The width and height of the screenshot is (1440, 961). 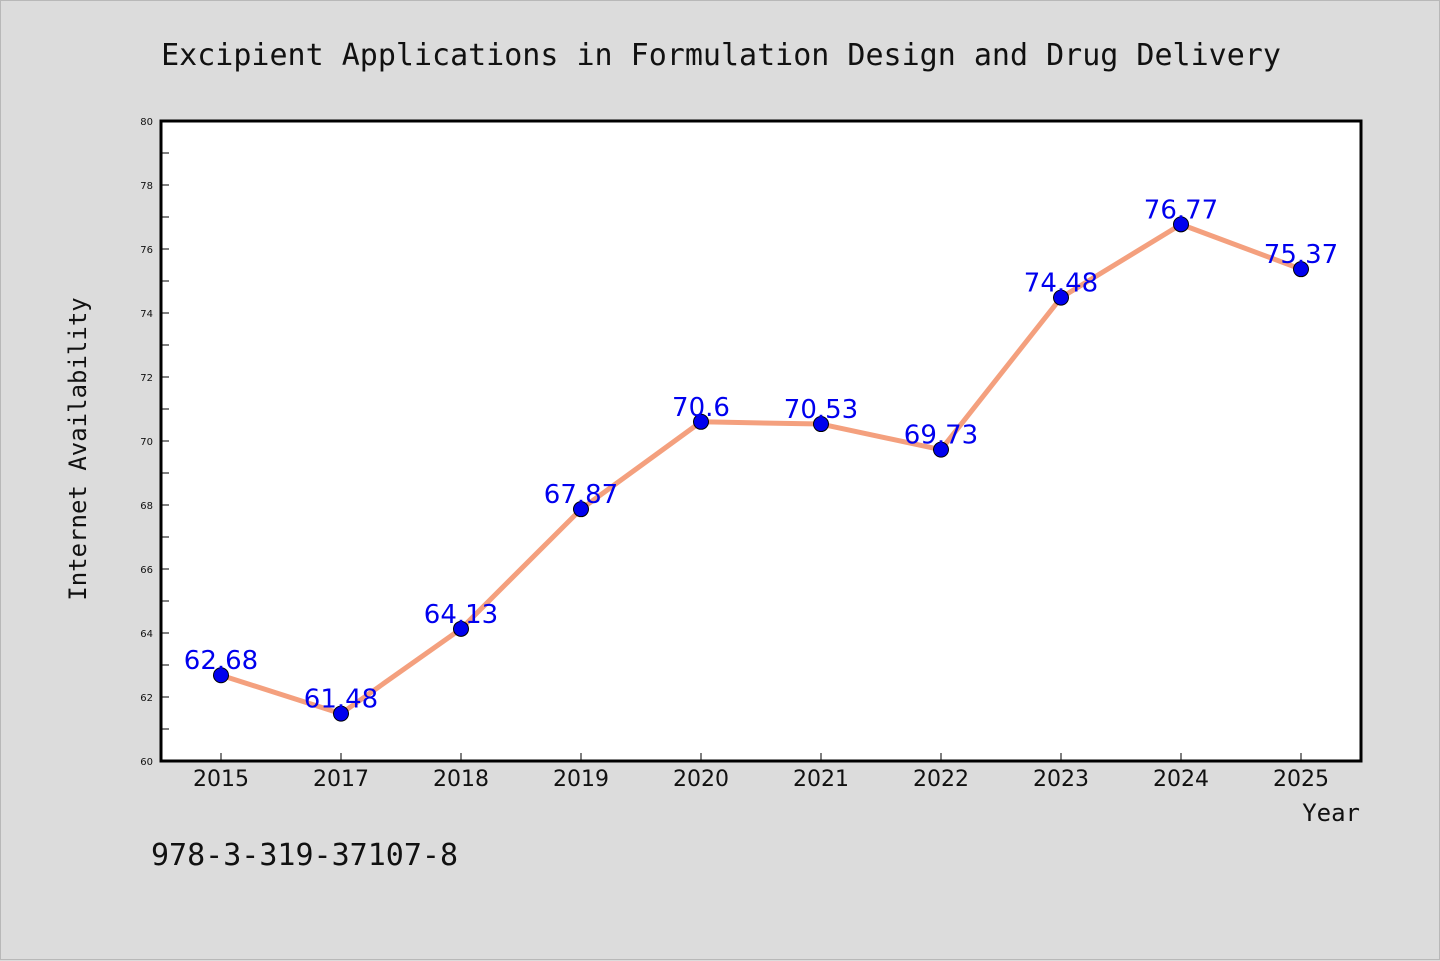 What do you see at coordinates (941, 779) in the screenshot?
I see `x-tick-label: 2022` at bounding box center [941, 779].